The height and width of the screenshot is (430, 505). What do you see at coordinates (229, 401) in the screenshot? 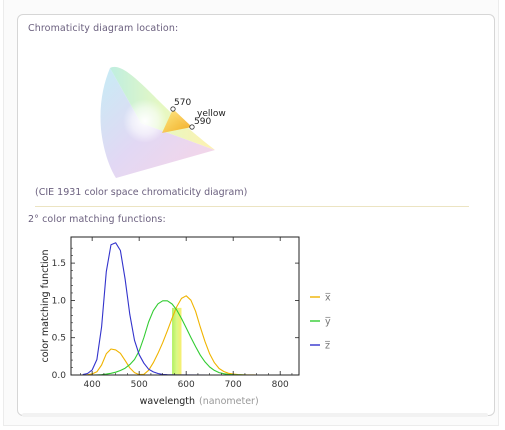
I see `x-axis-unit: (nanometer)` at bounding box center [229, 401].